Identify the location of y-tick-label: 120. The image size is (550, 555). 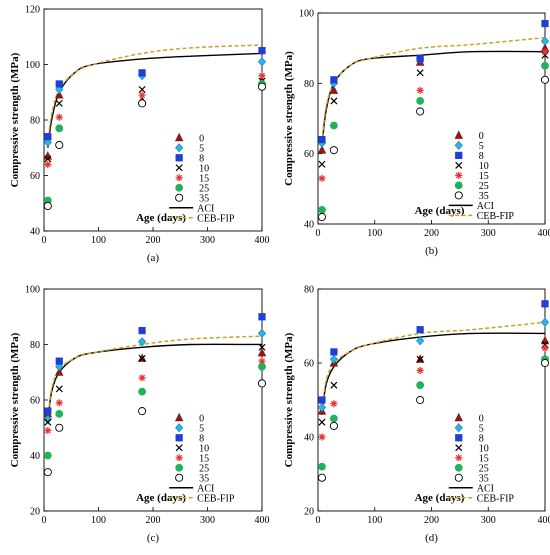
(32, 10).